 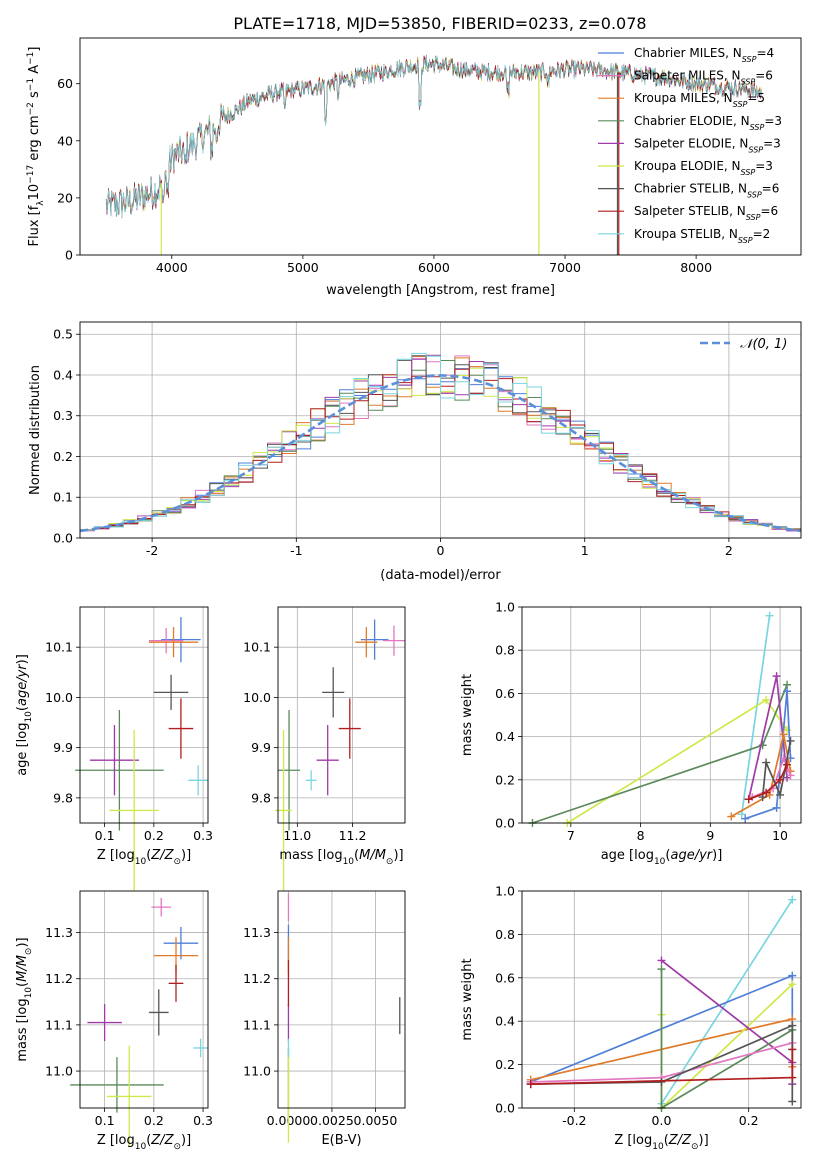 I want to click on legend-label-kroupa-miles: Kroupa MILES, NSSP=5, so click(x=699, y=100).